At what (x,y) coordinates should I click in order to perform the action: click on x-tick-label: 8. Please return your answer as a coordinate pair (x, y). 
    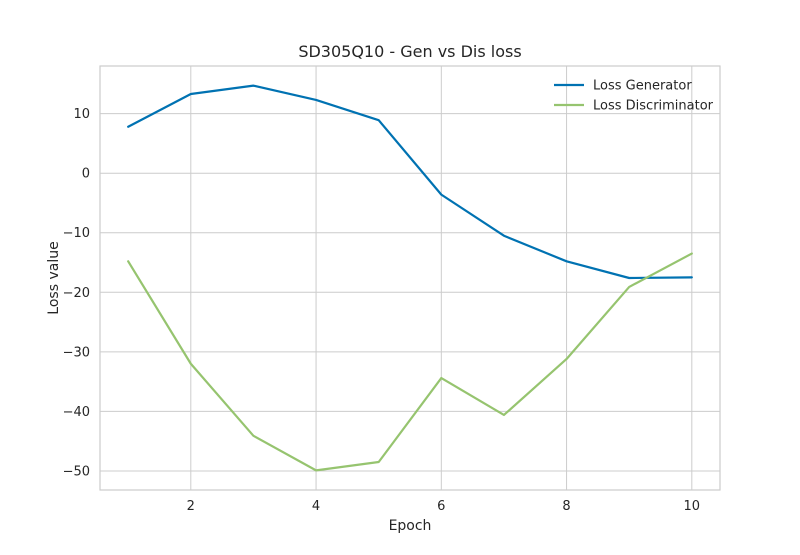
    Looking at the image, I should click on (566, 506).